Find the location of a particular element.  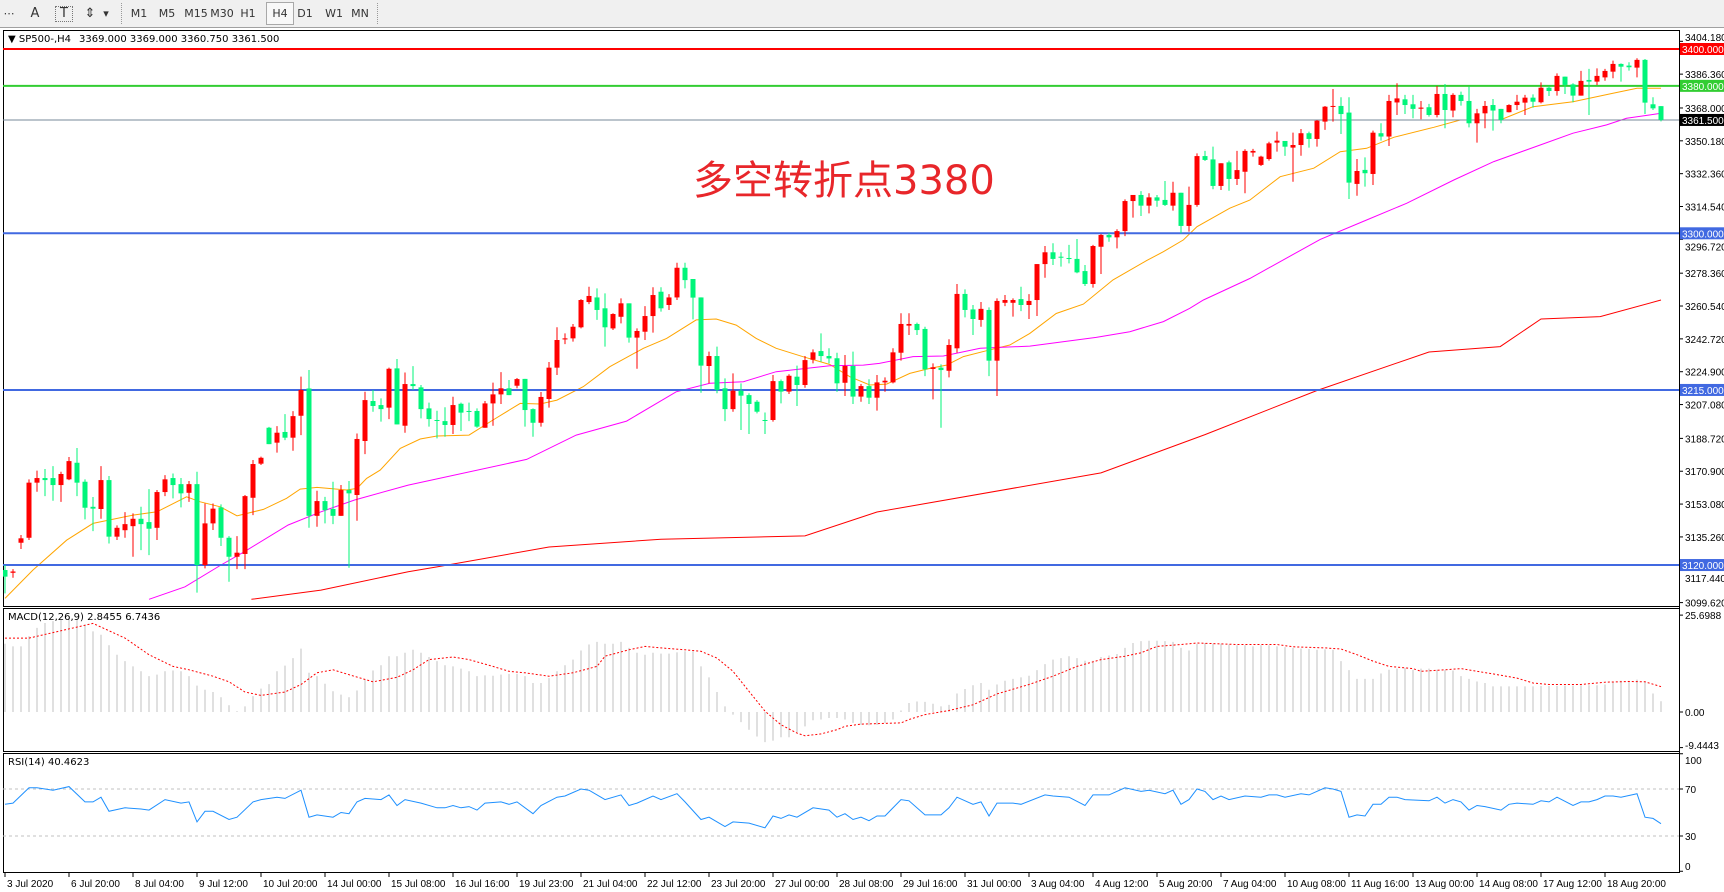

text-label-tool-icon: T is located at coordinates (64, 14).